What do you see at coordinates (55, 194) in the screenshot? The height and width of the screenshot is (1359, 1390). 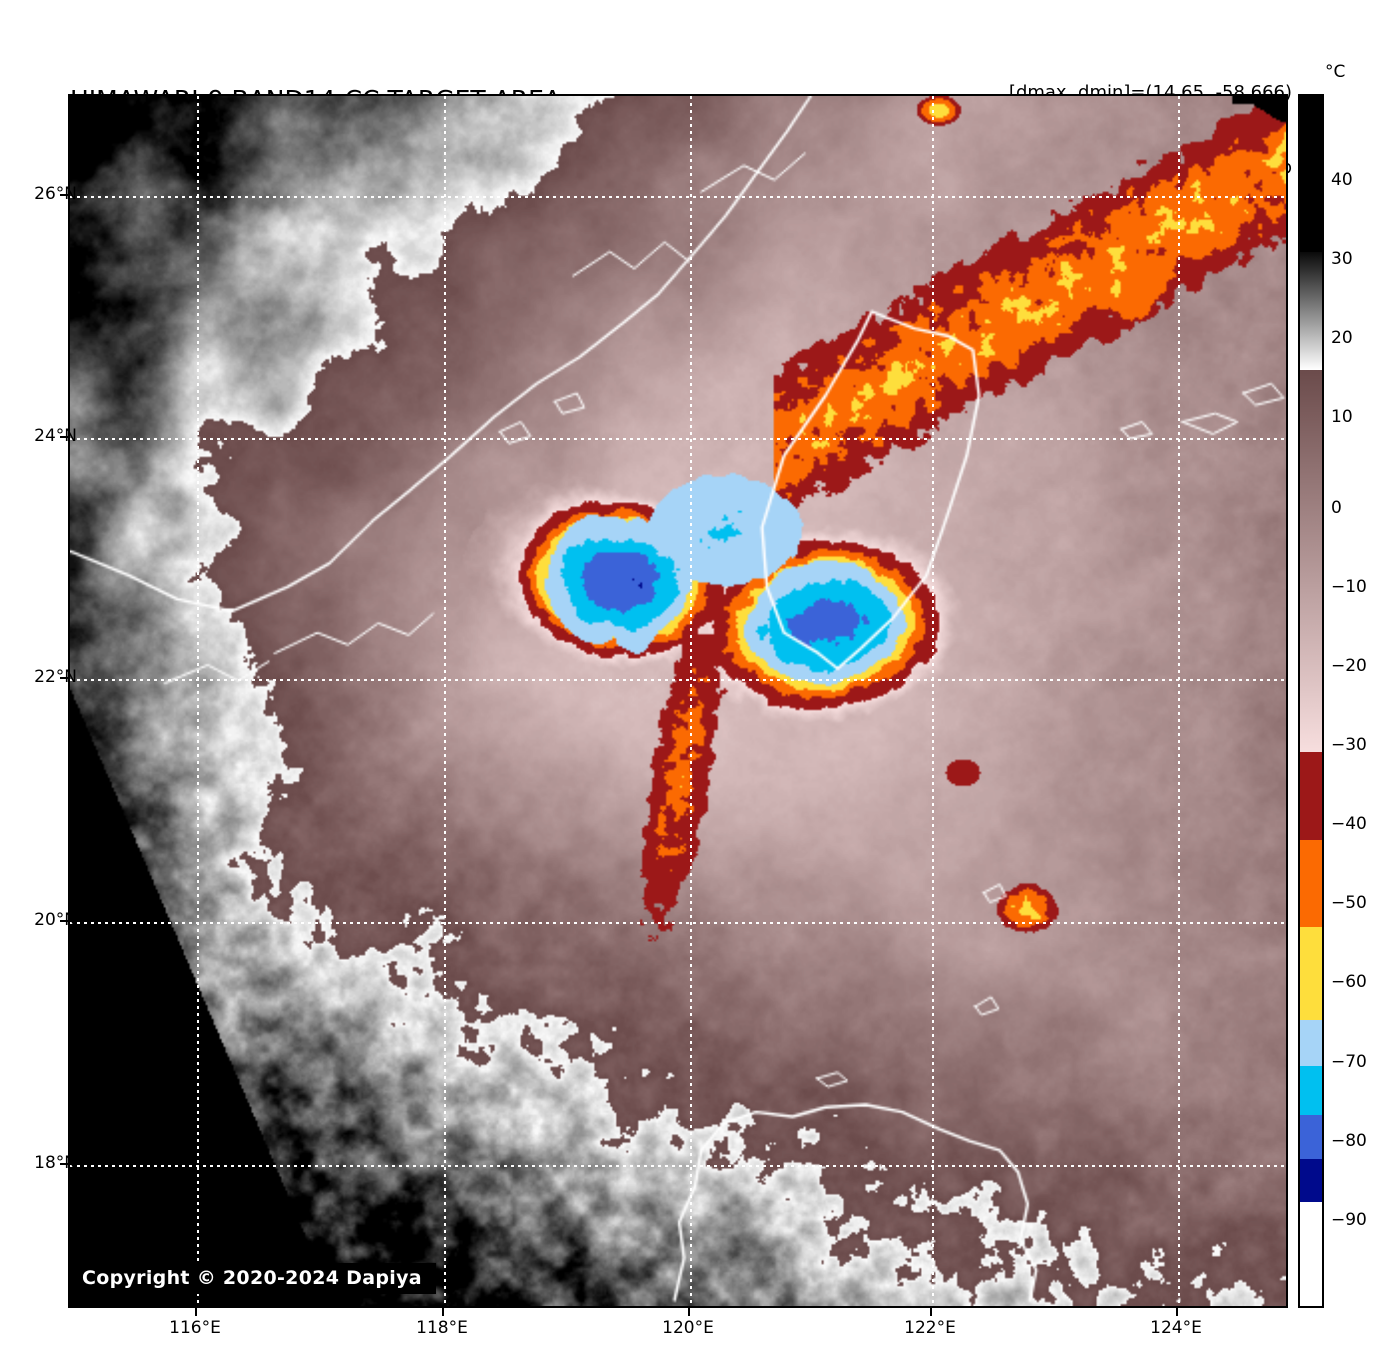 I see `lat-tick-label-26: 26°N` at bounding box center [55, 194].